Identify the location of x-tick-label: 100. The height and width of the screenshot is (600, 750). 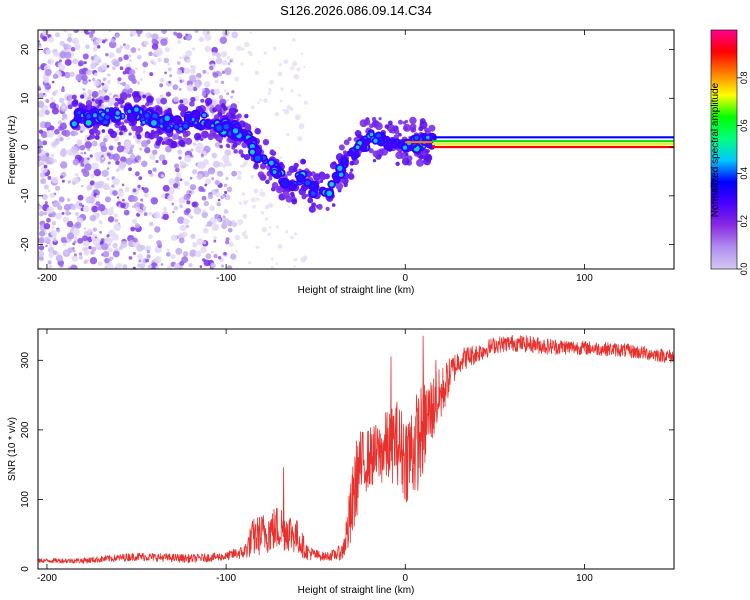
(584, 278).